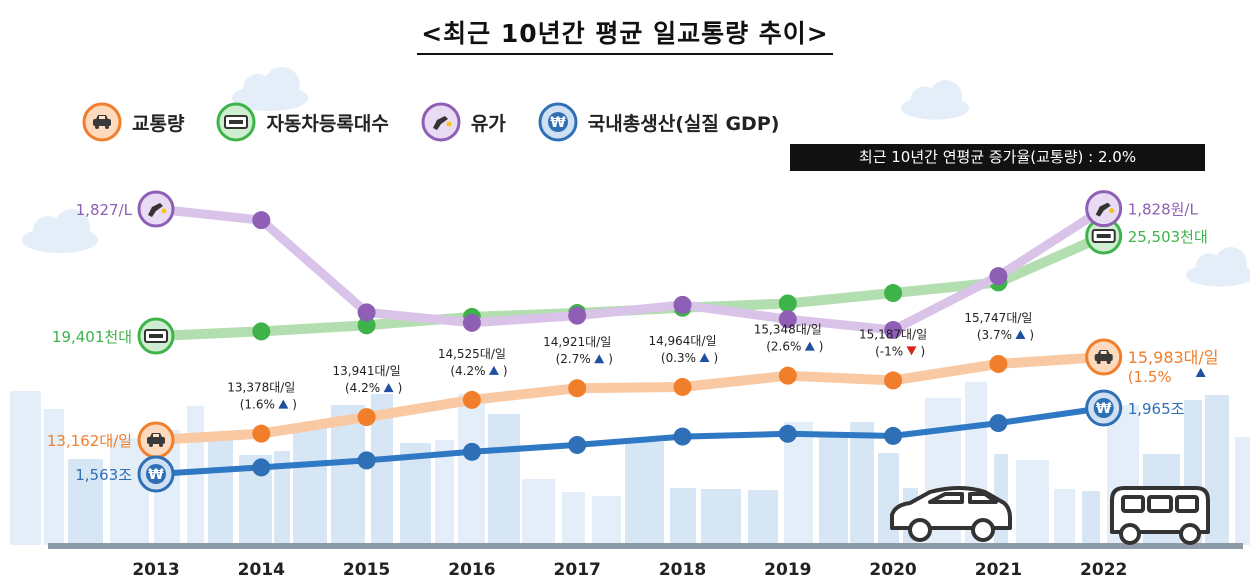 This screenshot has height=584, width=1250. Describe the element at coordinates (1163, 210) in the screenshot. I see `end-value-label: 1,828원/L` at that location.